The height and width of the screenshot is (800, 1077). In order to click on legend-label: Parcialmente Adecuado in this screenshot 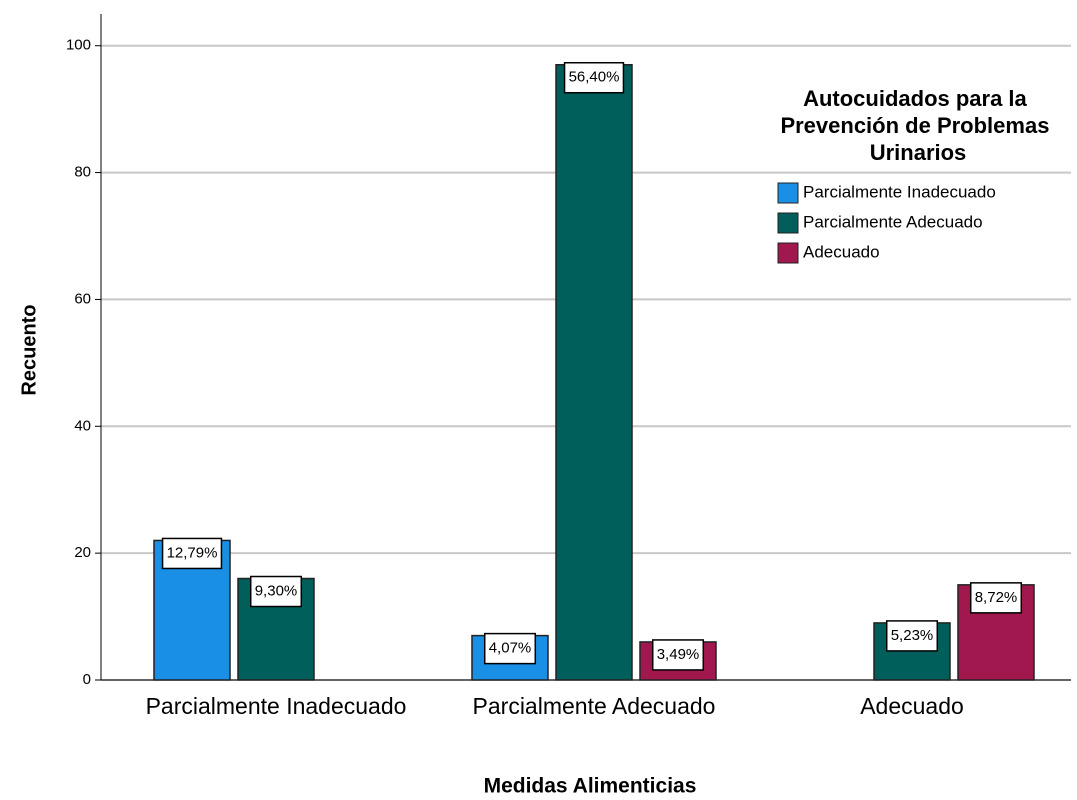, I will do `click(893, 221)`.